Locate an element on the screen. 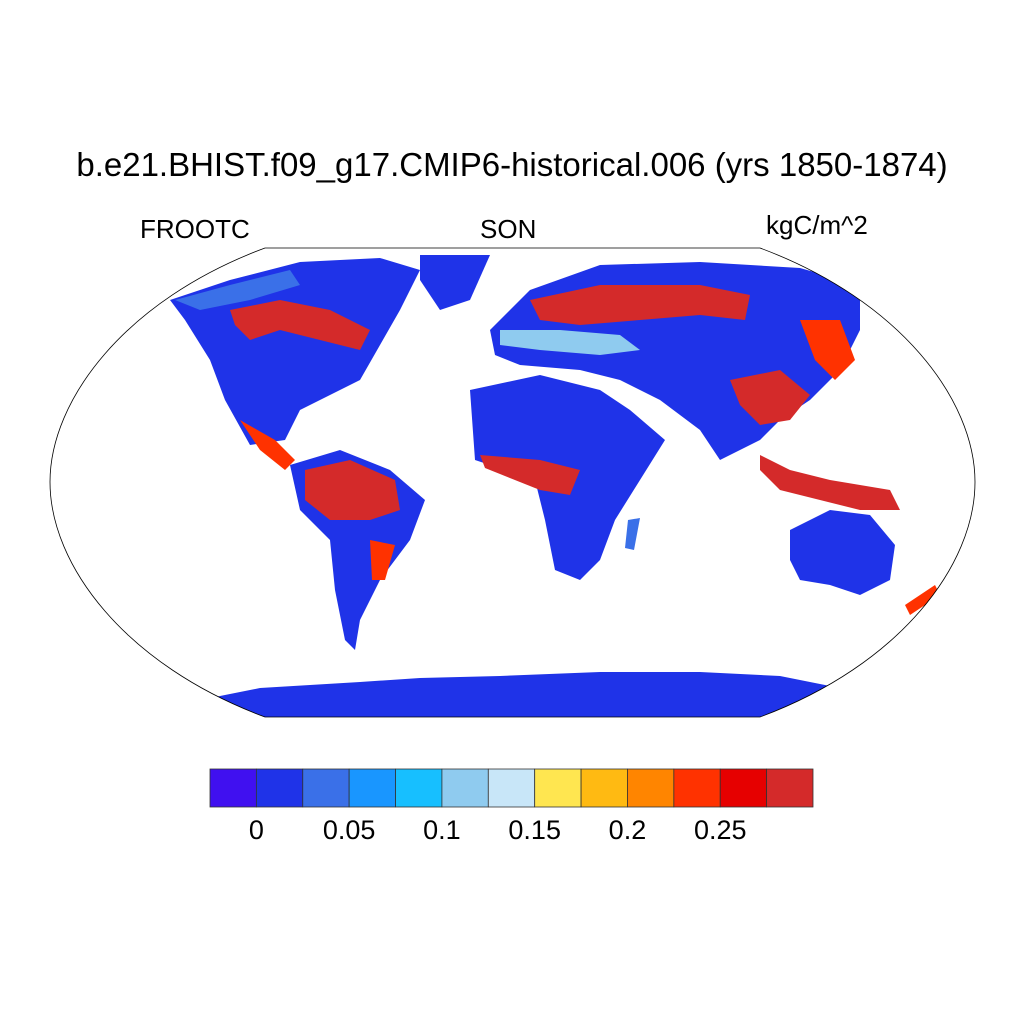 The image size is (1024, 1024). australia is located at coordinates (842, 552).